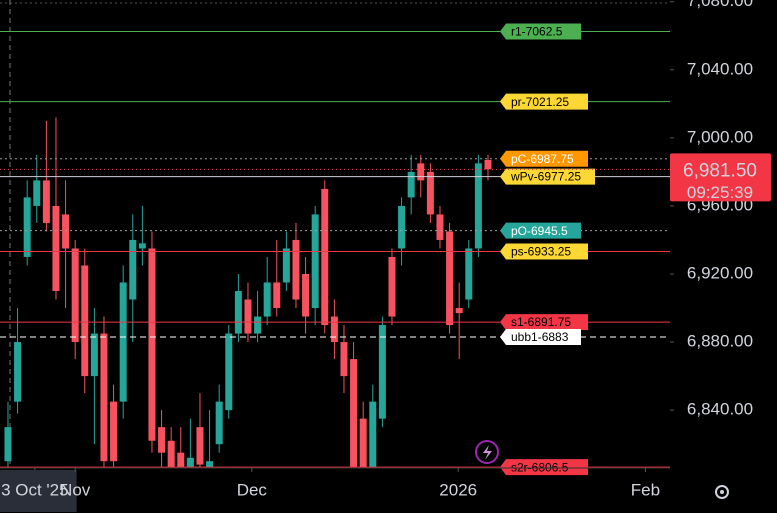  Describe the element at coordinates (720, 272) in the screenshot. I see `y-tick-label: 6,920.00` at that location.